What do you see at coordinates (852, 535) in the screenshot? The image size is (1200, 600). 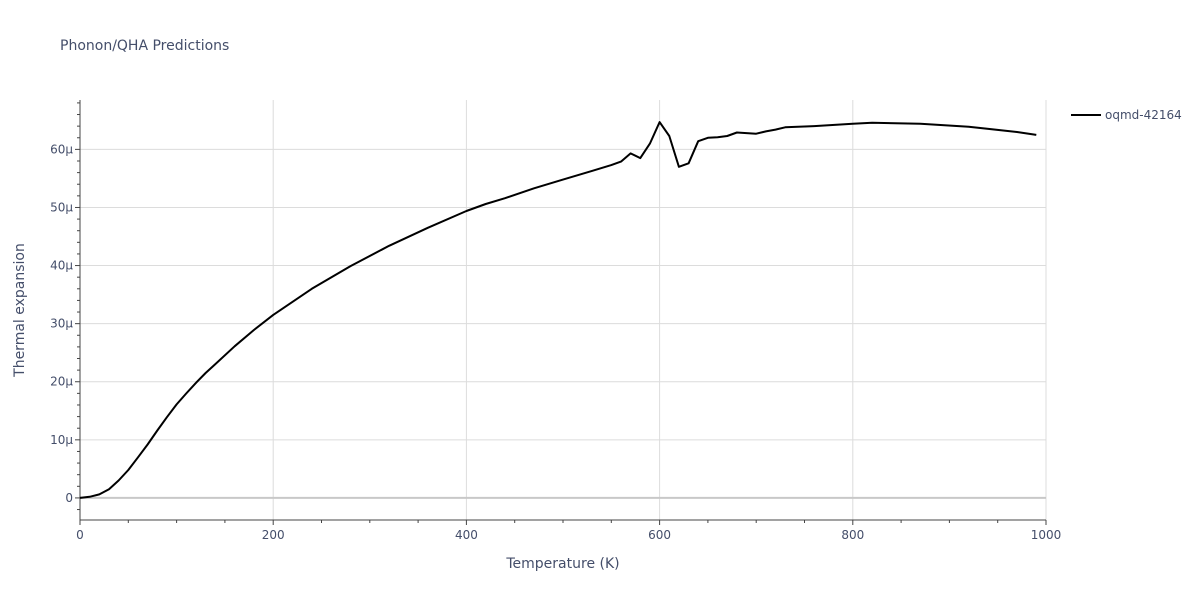 I see `x-tick-label: 800` at bounding box center [852, 535].